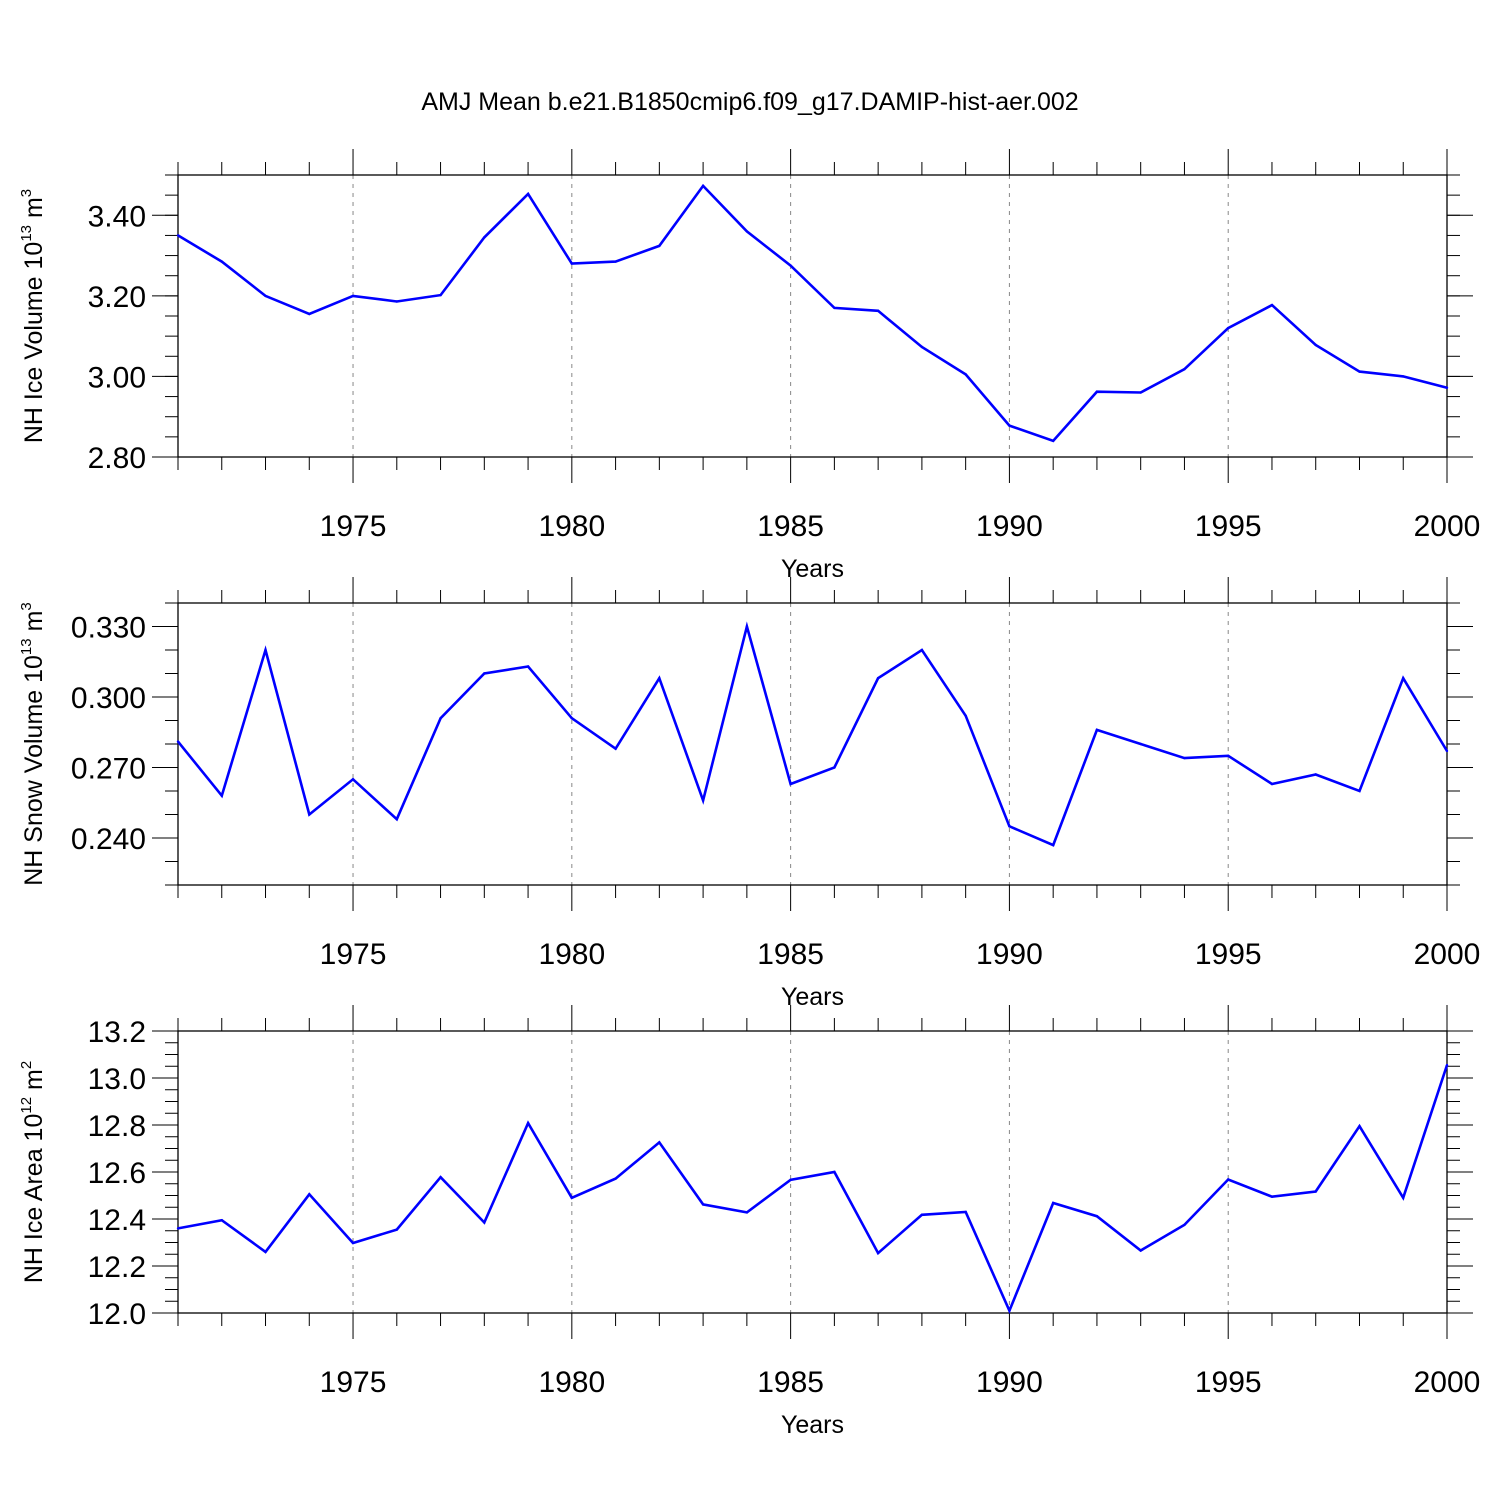 The width and height of the screenshot is (1500, 1500). I want to click on y-tick-label: 12.8, so click(117, 1126).